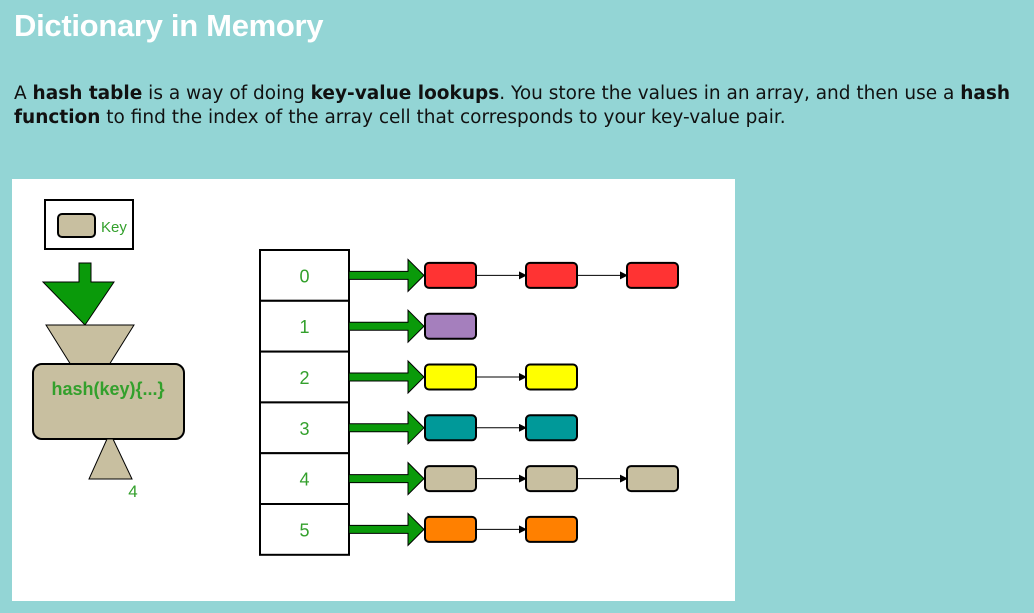  Describe the element at coordinates (304, 276) in the screenshot. I see `array-index-0: 0` at that location.